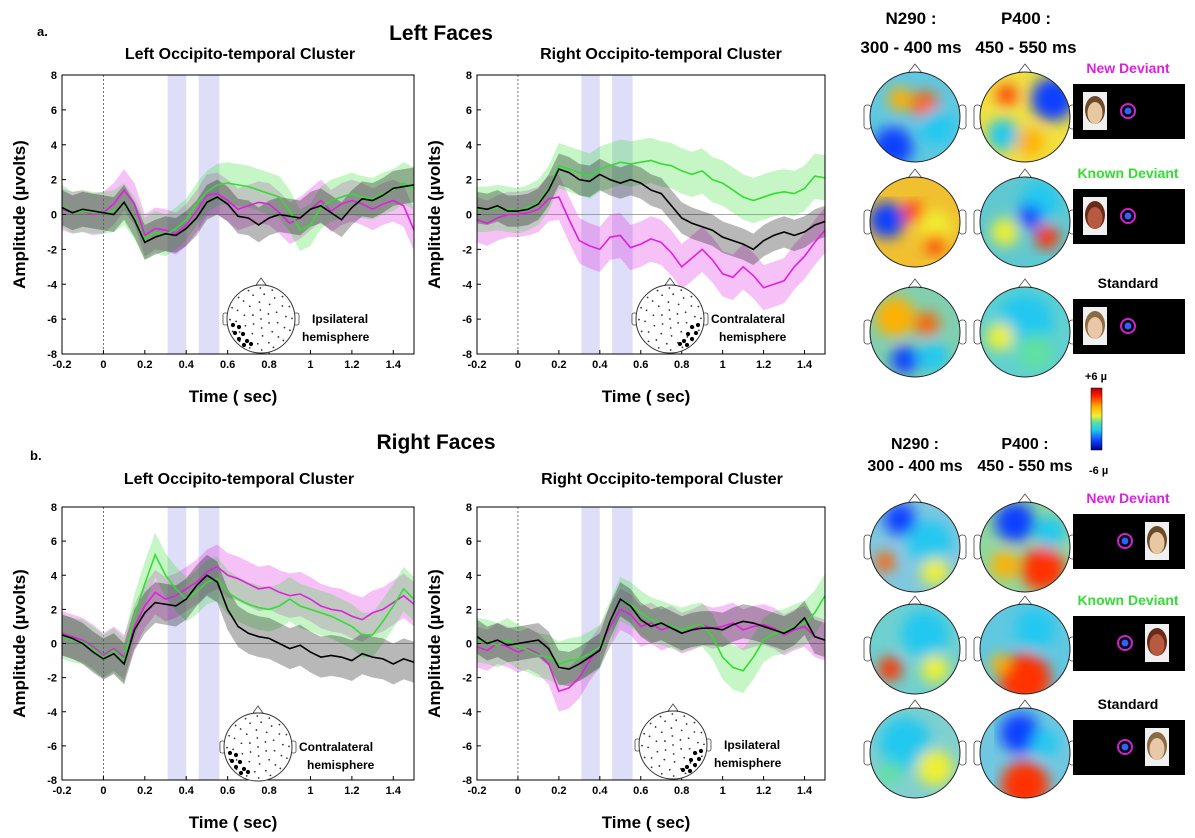 The height and width of the screenshot is (838, 1195). What do you see at coordinates (144, 791) in the screenshot?
I see `x-tick-label: 0.2` at bounding box center [144, 791].